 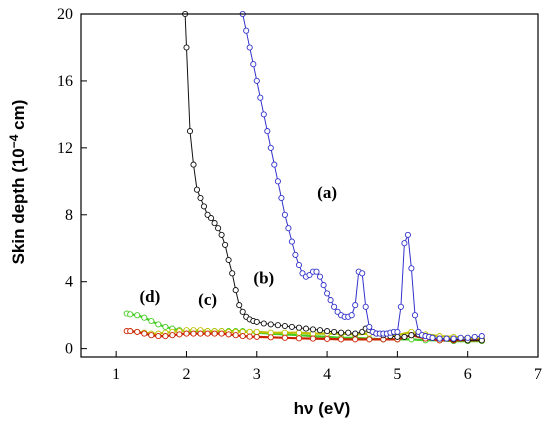 I want to click on x-tick-label-6: 7, so click(x=538, y=374).